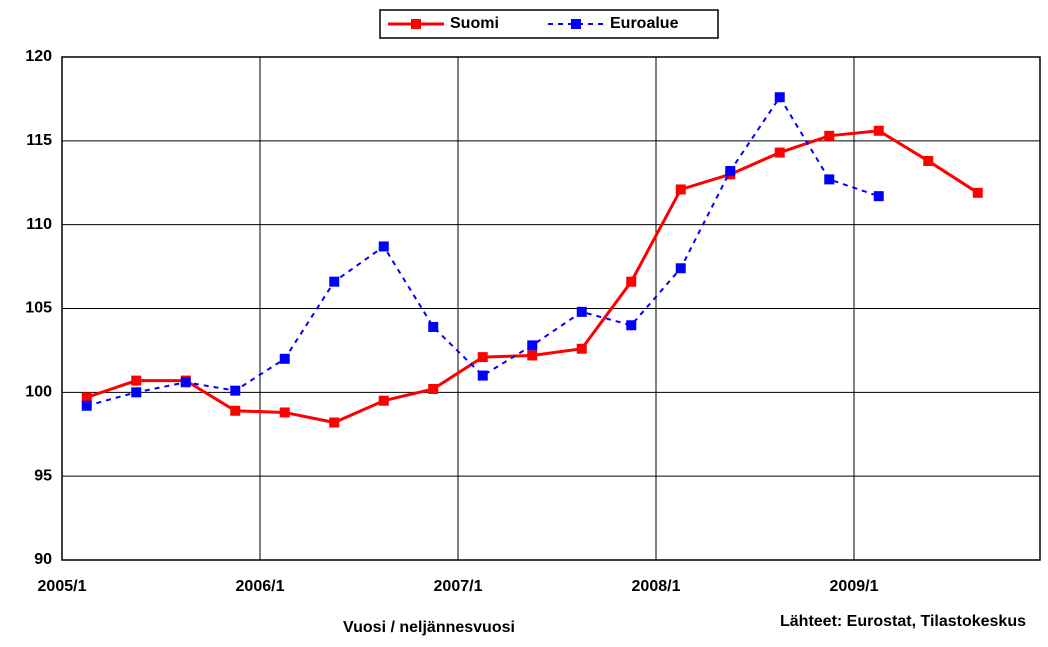 The height and width of the screenshot is (647, 1048). What do you see at coordinates (656, 586) in the screenshot?
I see `x-tick-label: 2008/1` at bounding box center [656, 586].